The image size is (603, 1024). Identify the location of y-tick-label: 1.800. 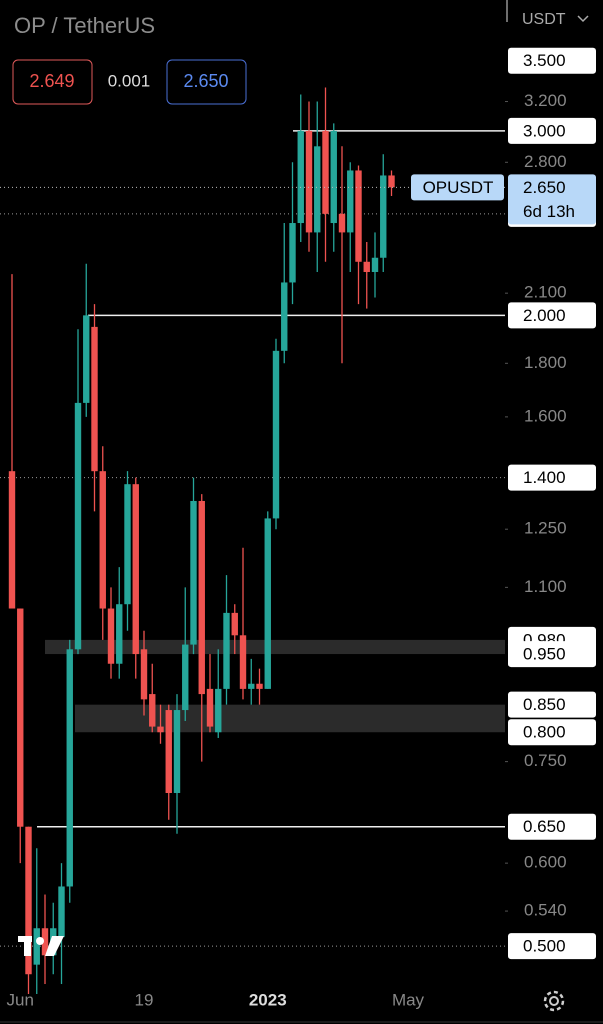
(545, 362).